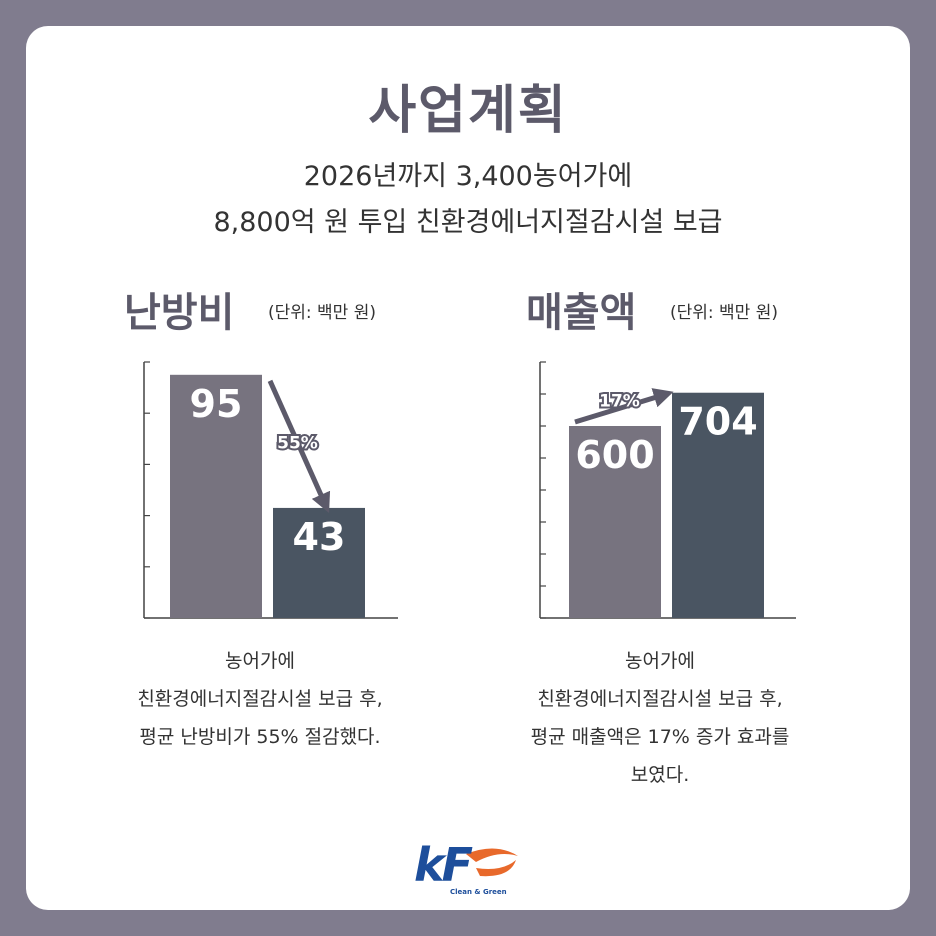  I want to click on kf-logo: kF Clean & Green, so click(474, 870).